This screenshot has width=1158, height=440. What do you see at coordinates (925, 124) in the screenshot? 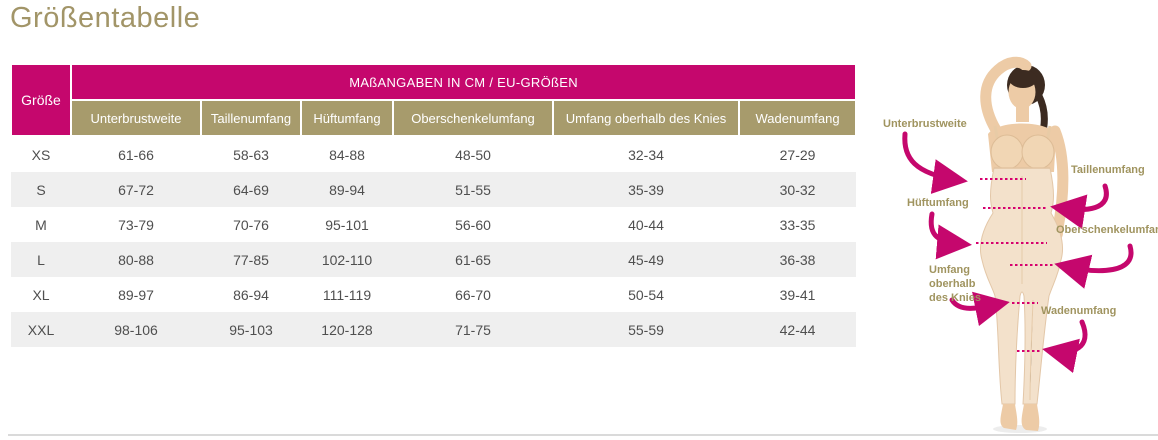
I see `figure-label-unterbrustweite: Unterbrustweite` at bounding box center [925, 124].